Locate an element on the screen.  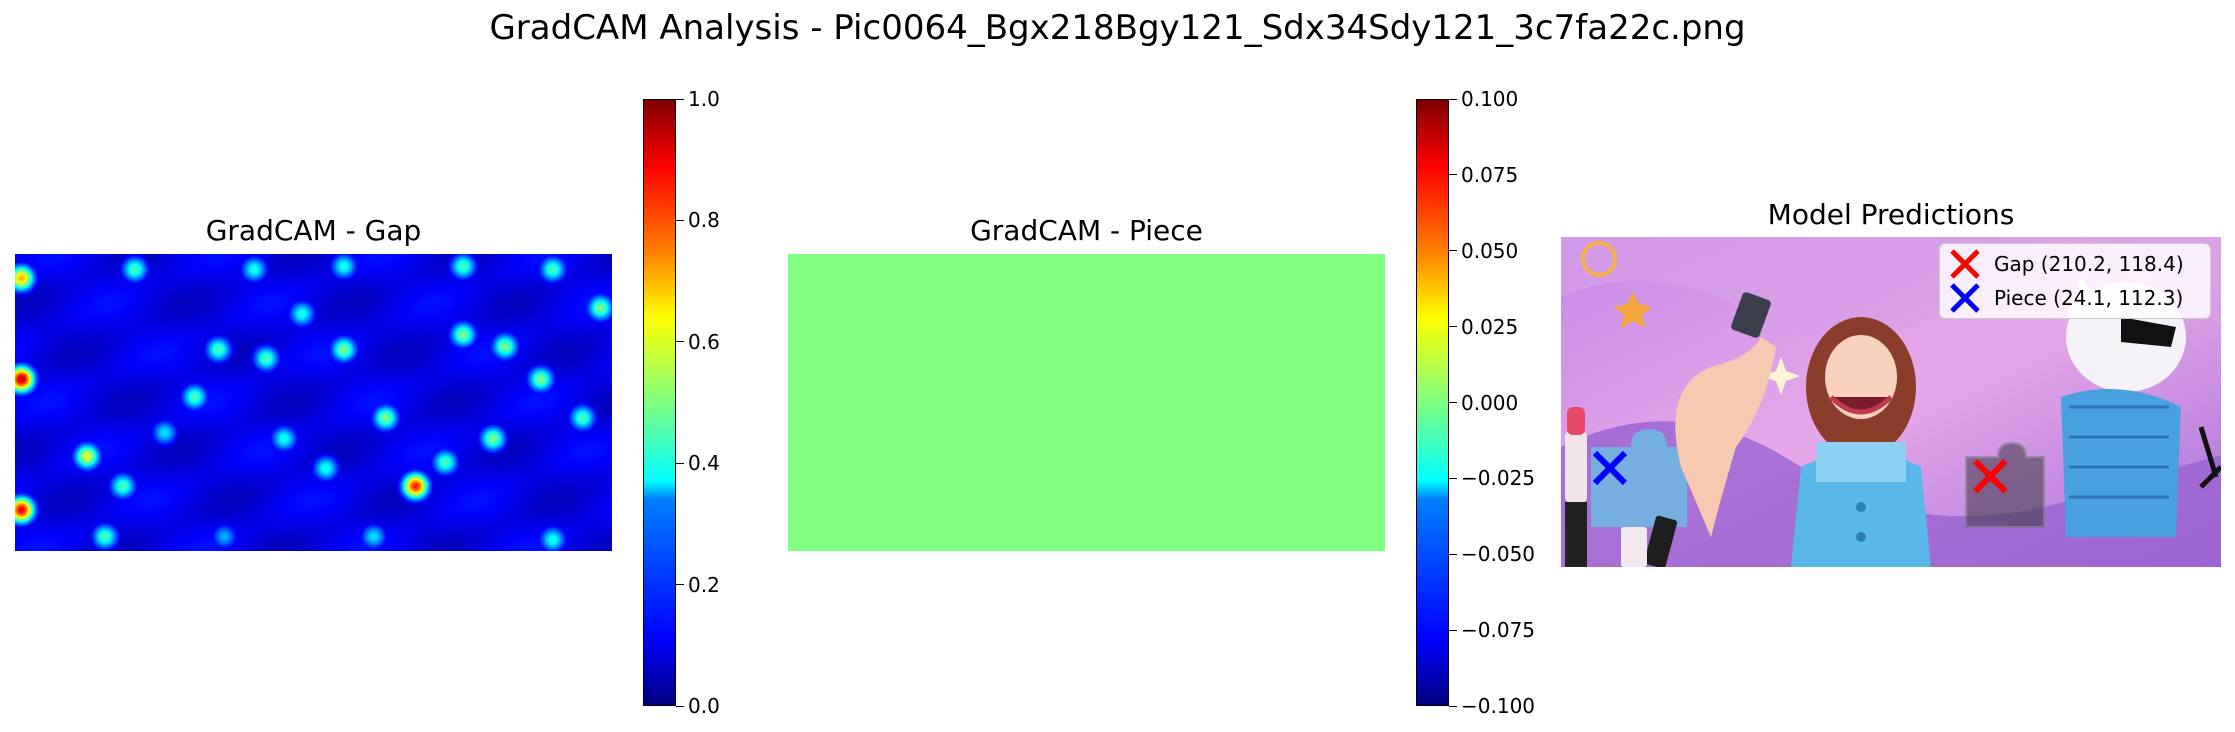
gap-panel-title: GradCAM - Gap is located at coordinates (313, 230).